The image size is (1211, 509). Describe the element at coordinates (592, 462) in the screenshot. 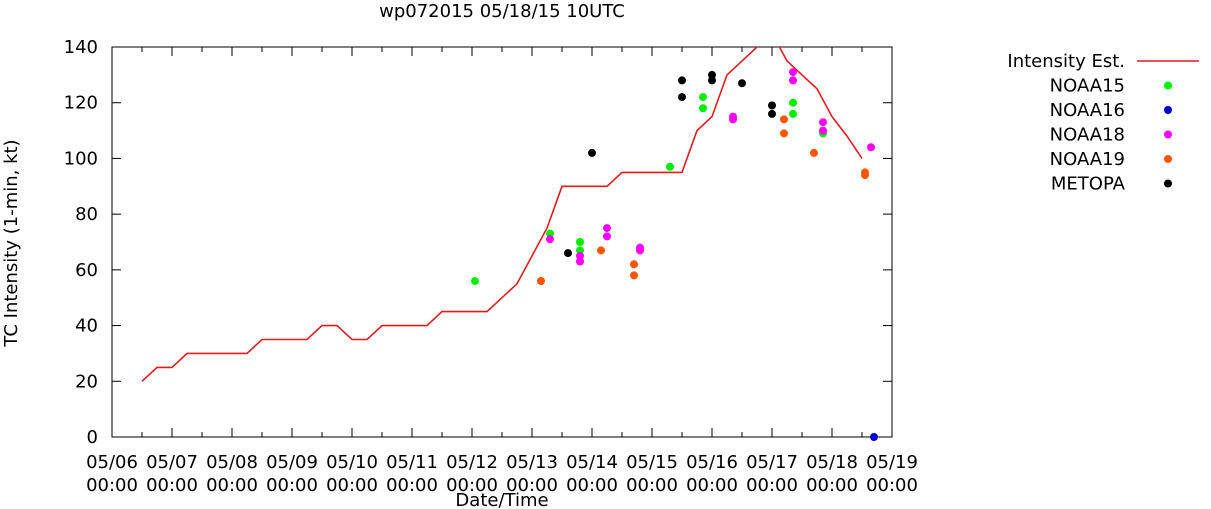

I see `x-tick-date: 05/14` at that location.